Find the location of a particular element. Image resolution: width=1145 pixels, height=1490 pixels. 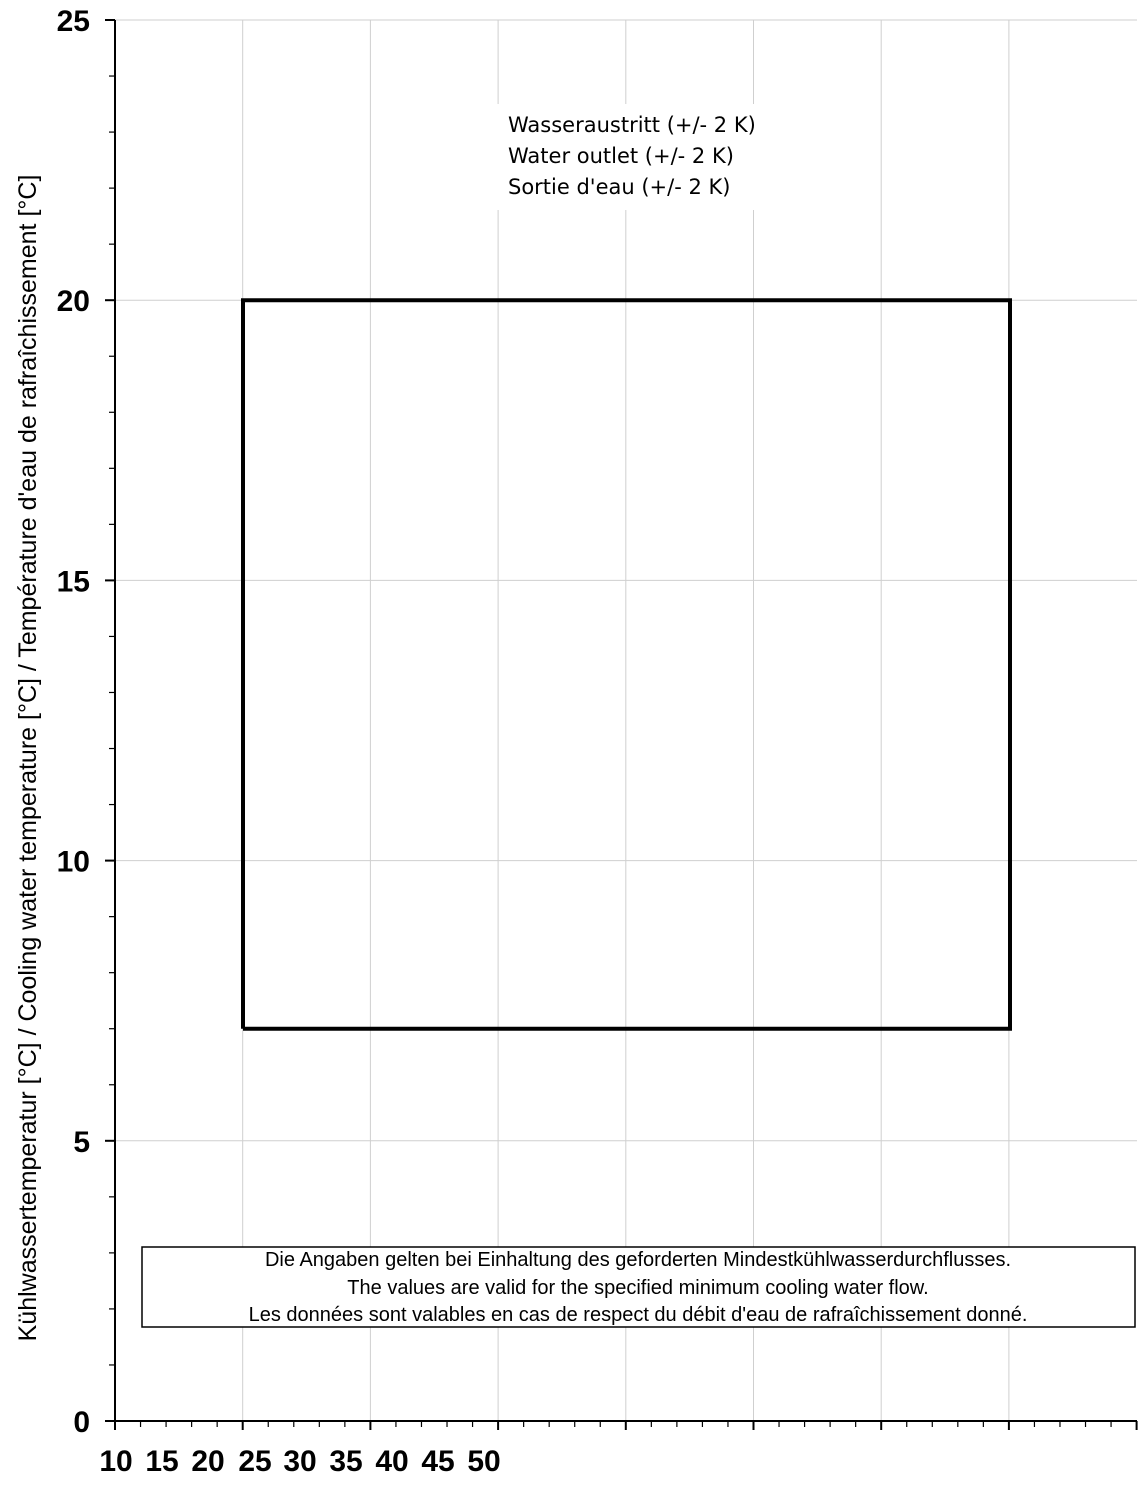

y-tick-label: 0 is located at coordinates (81, 1422).